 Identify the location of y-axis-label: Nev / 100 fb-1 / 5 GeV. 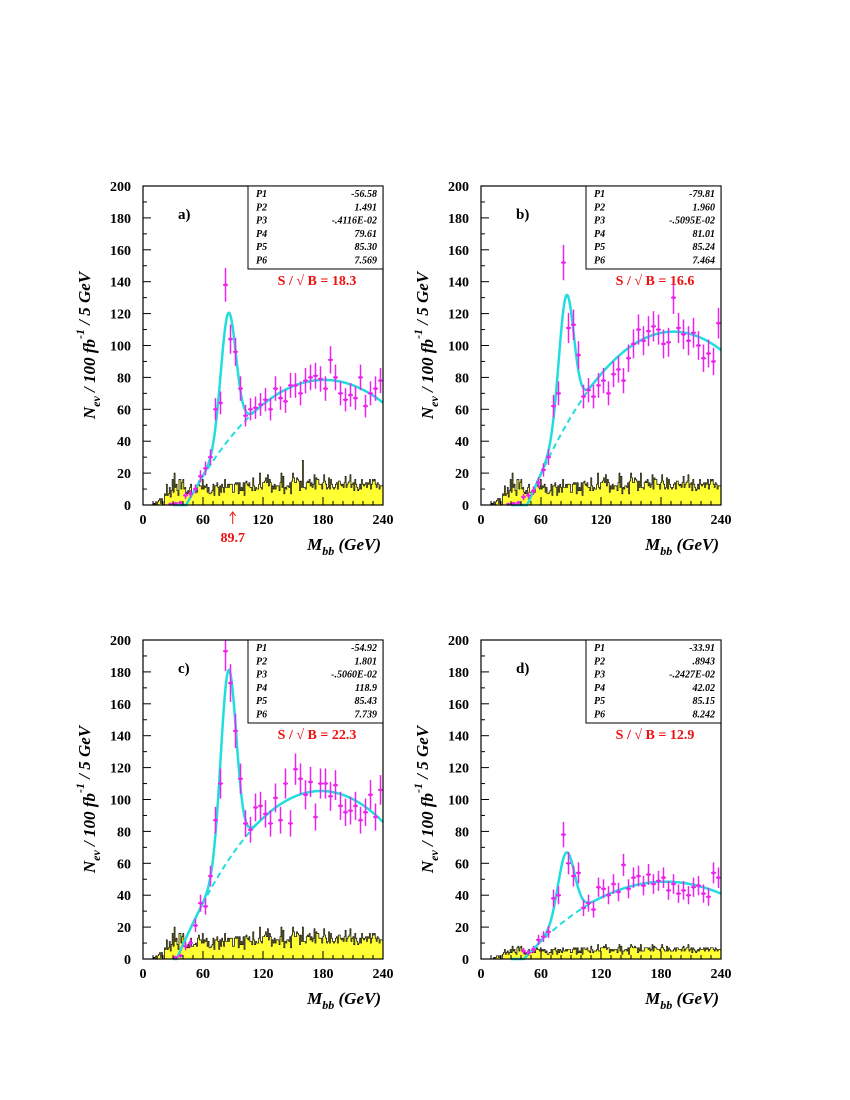
(426, 799).